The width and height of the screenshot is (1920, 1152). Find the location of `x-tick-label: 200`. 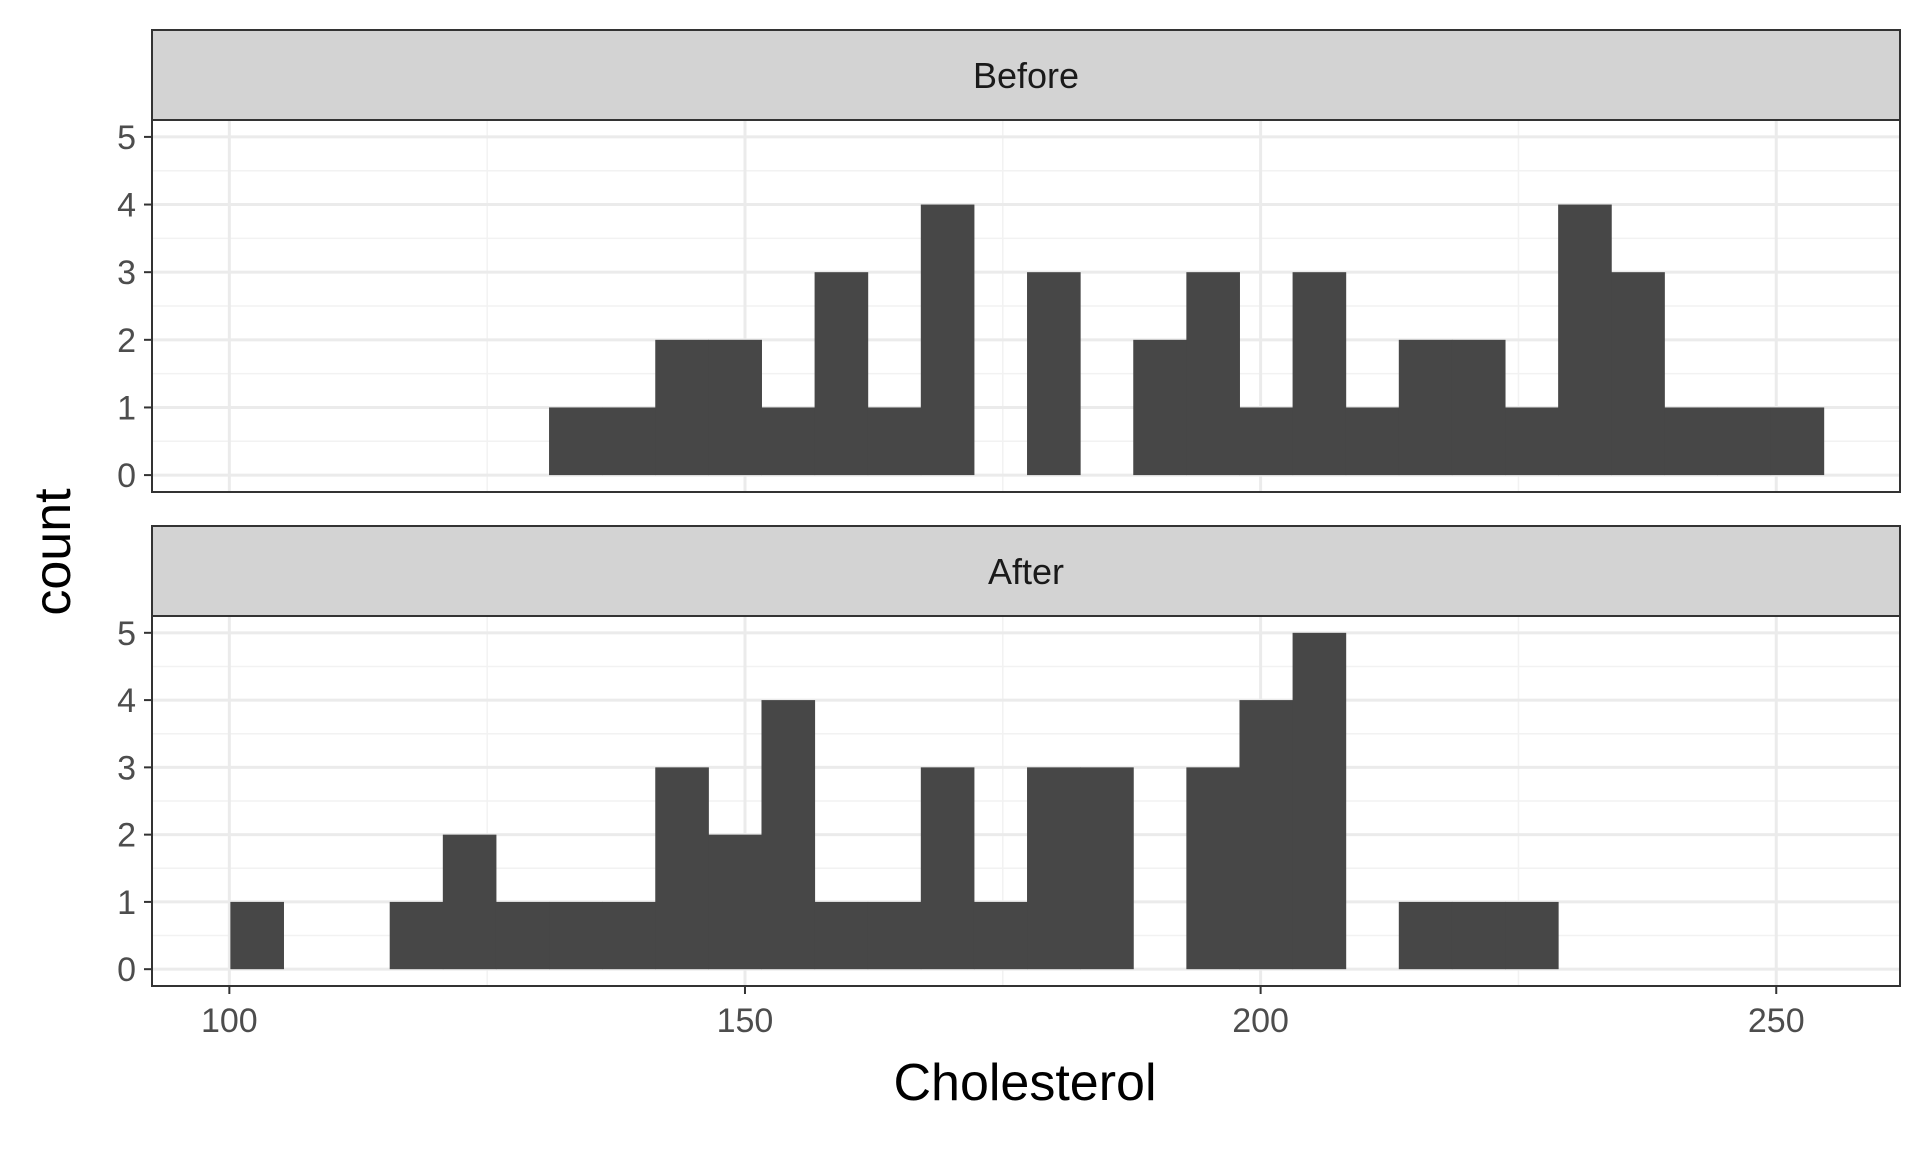

x-tick-label: 200 is located at coordinates (1260, 1021).